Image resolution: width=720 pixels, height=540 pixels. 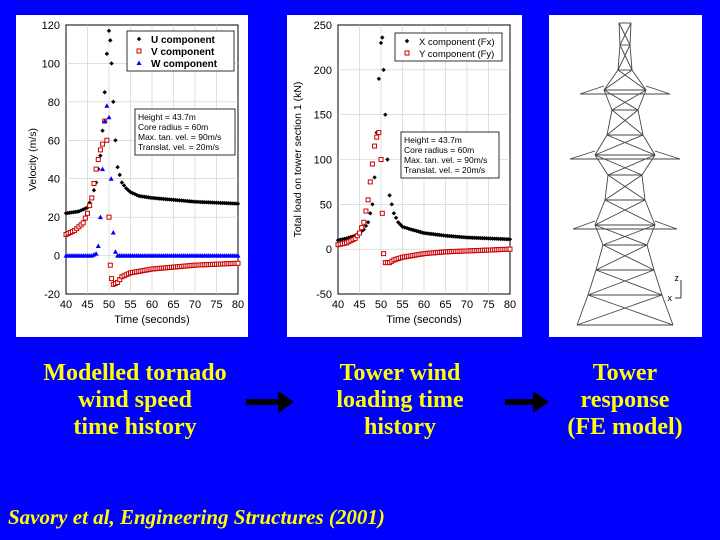 What do you see at coordinates (135, 427) in the screenshot?
I see `caption-line: time history` at bounding box center [135, 427].